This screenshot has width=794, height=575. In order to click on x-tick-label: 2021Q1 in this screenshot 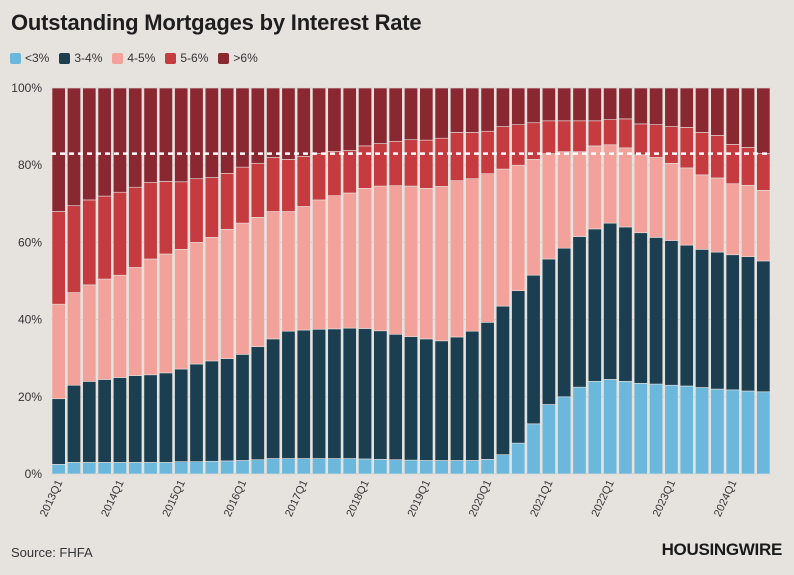, I will do `click(541, 498)`.